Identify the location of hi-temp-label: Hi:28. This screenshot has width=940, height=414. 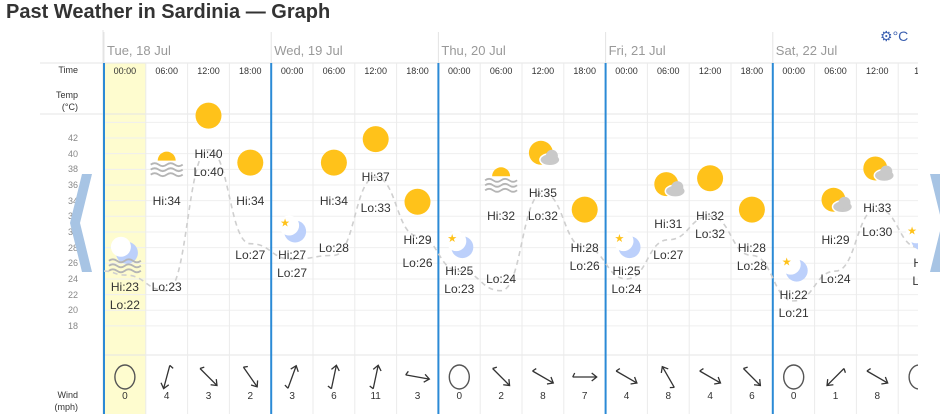
(751, 247).